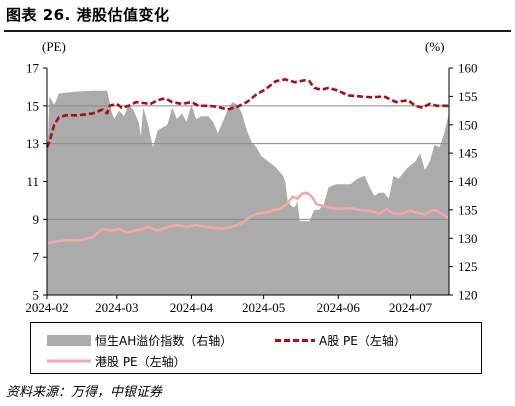 The height and width of the screenshot is (406, 515). I want to click on x-tick-label: 2024-07, so click(411, 307).